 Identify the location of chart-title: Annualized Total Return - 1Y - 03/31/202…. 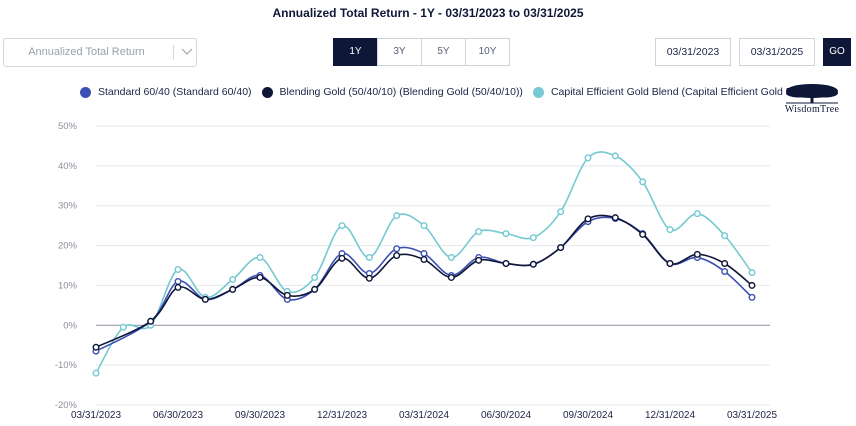
(428, 13).